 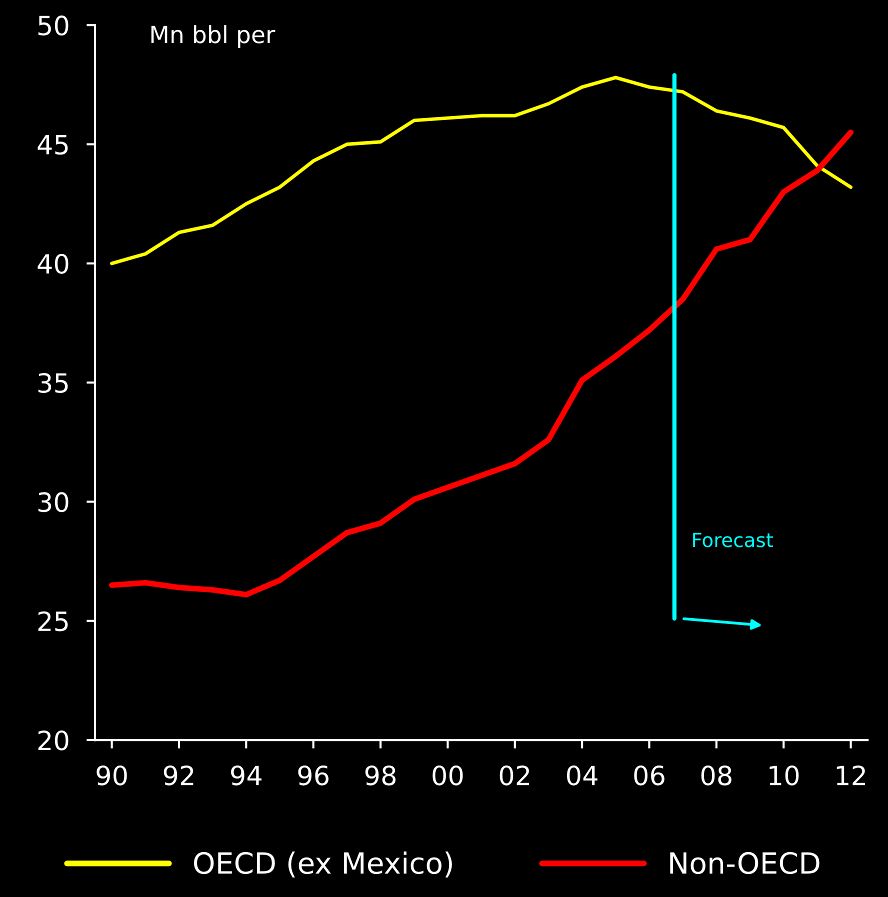 I want to click on x-tick-label: 08, so click(x=716, y=775).